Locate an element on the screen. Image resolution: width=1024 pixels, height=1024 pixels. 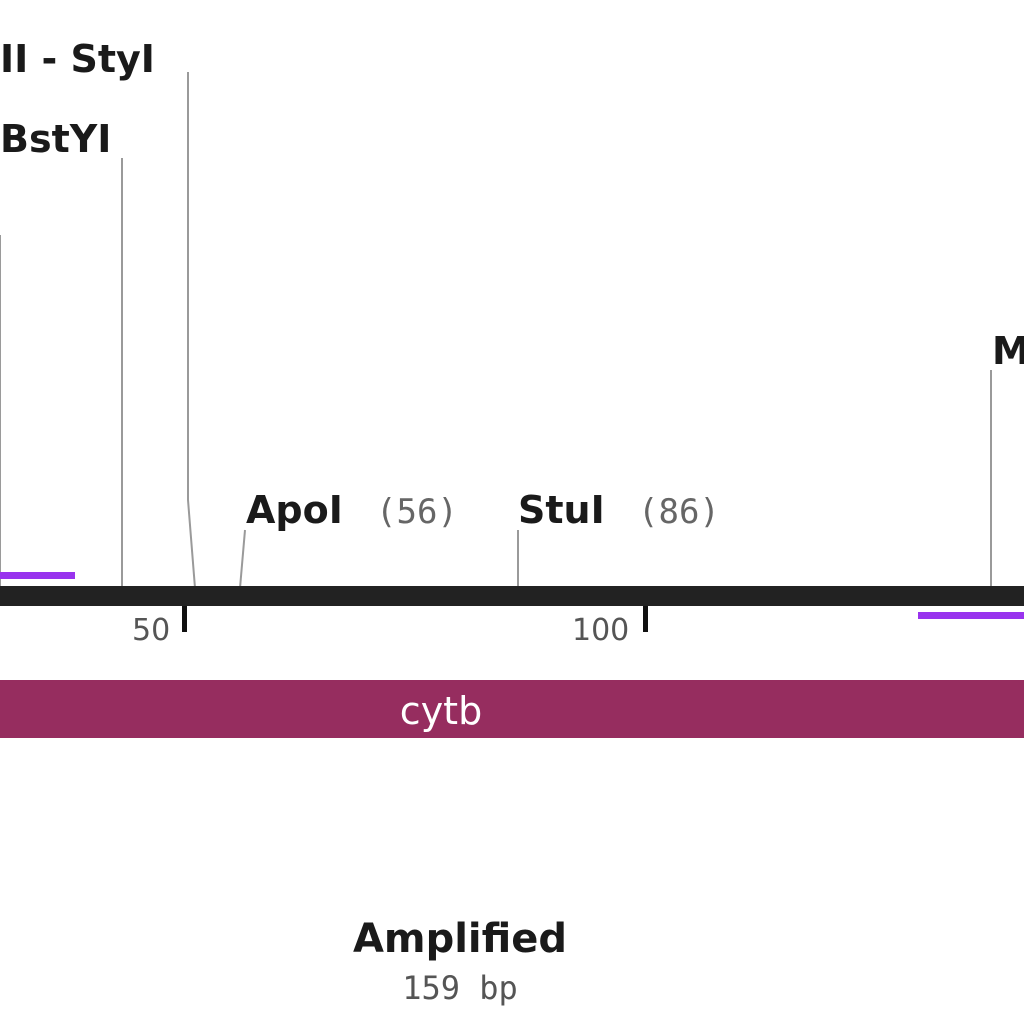
site-position-apoi: (56) is located at coordinates (417, 512).